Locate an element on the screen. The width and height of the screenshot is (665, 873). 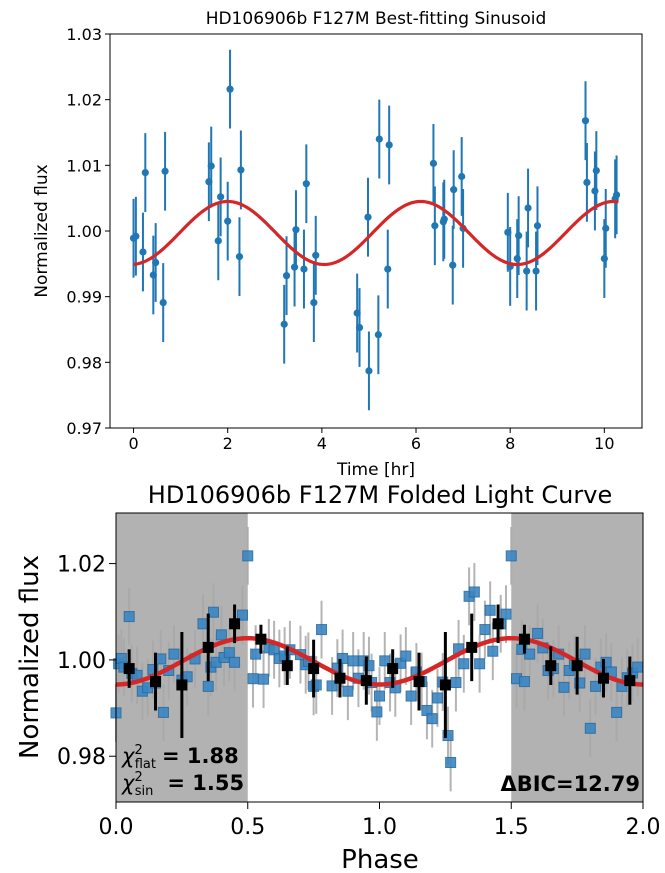
top-ytick-label: 1.03 is located at coordinates (84, 34).